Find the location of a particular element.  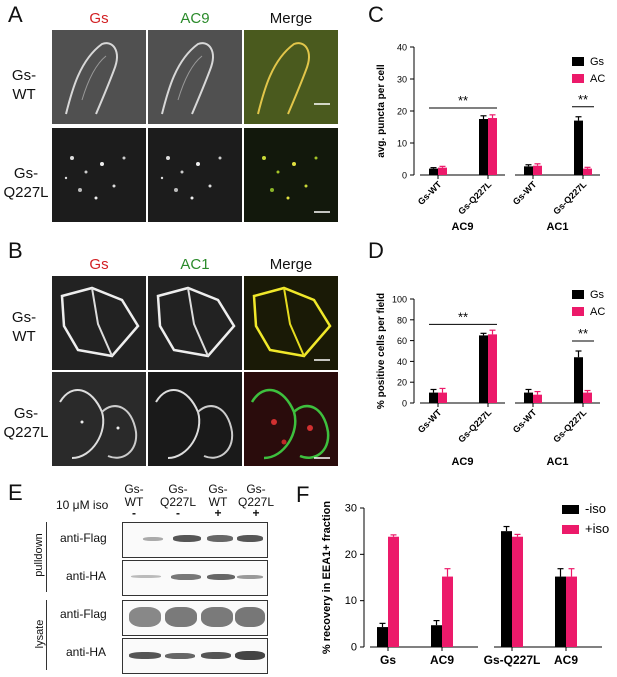

y-tick-label: 30 is located at coordinates (402, 80).